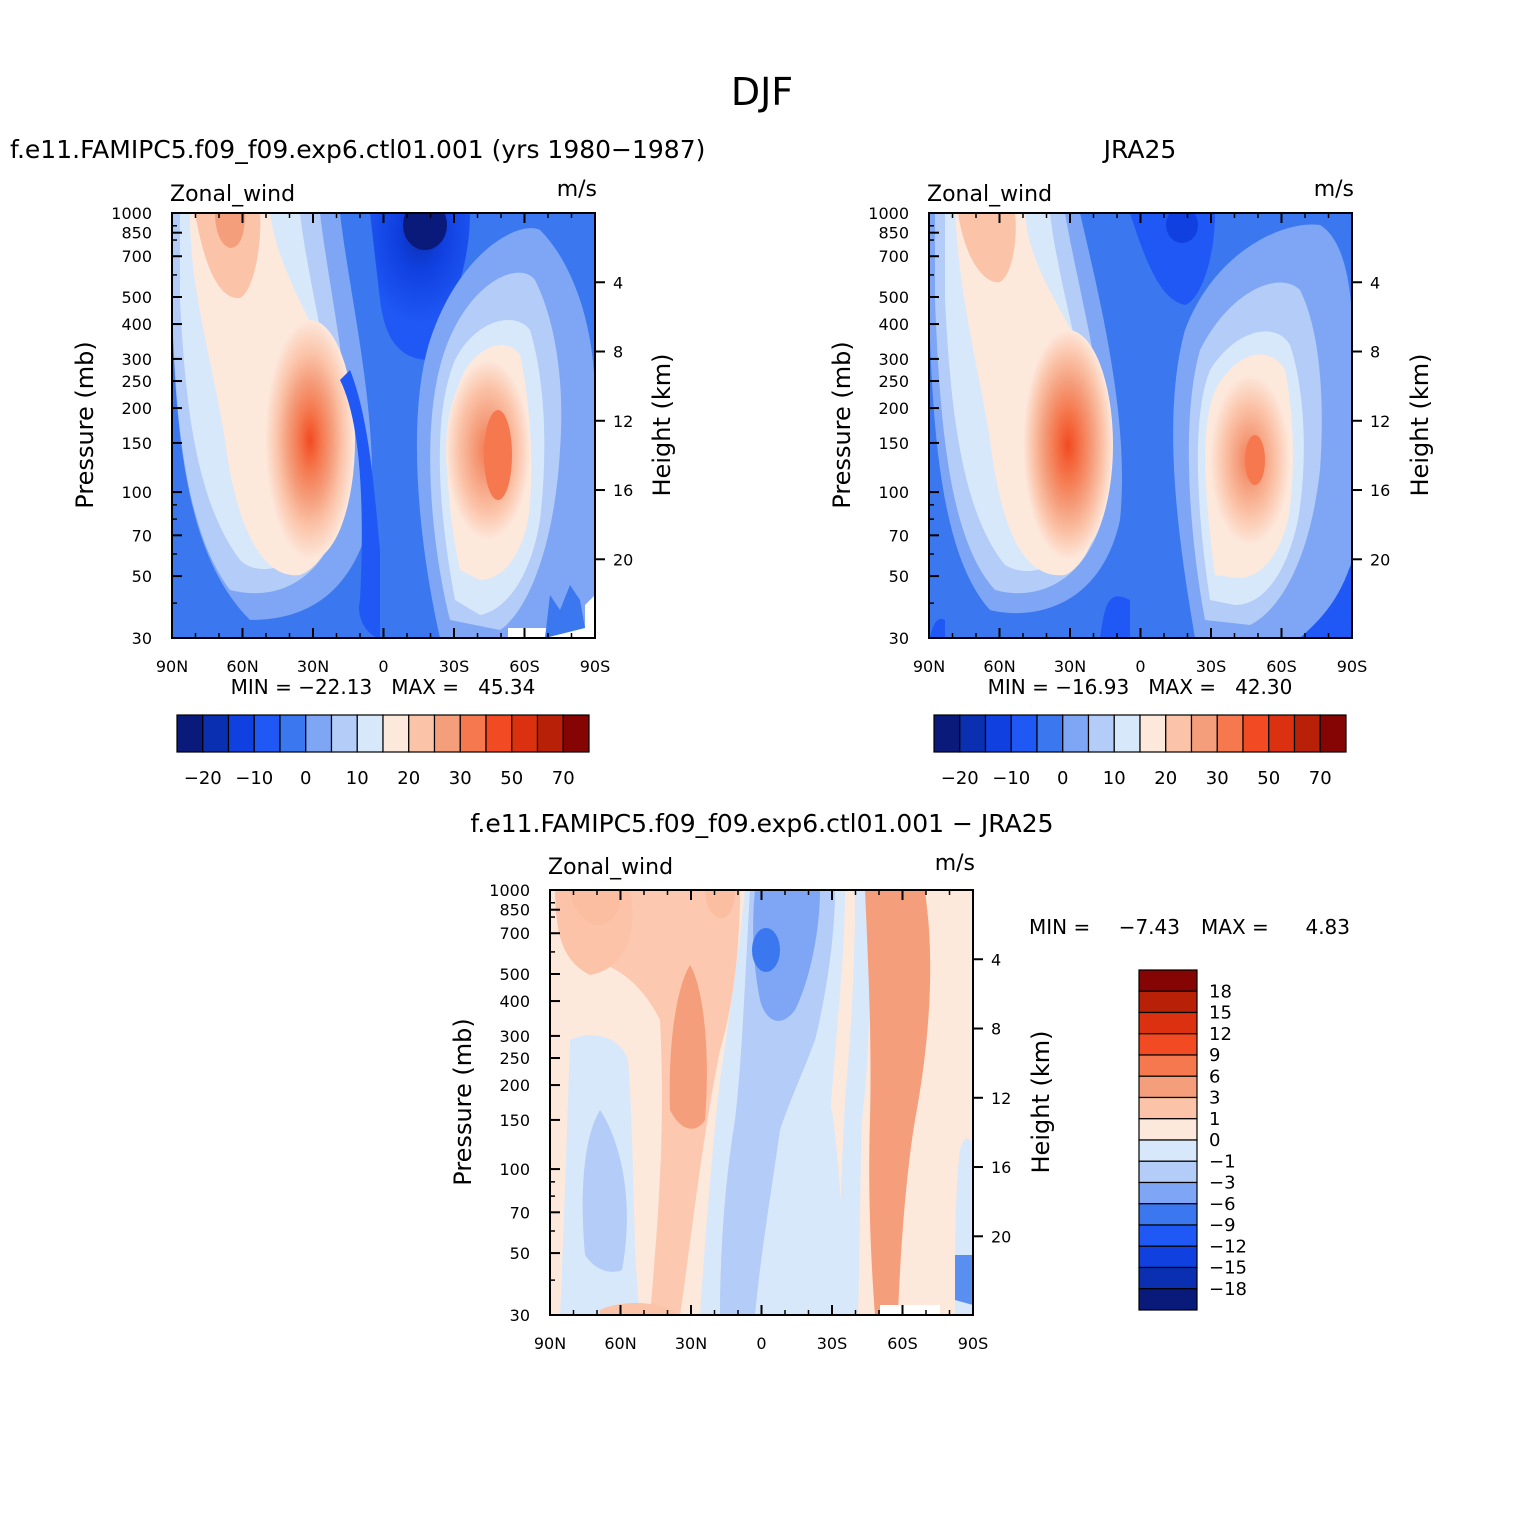 This screenshot has width=1524, height=1524. Describe the element at coordinates (1059, 927) in the screenshot. I see `panel3-min-label: MIN =` at that location.